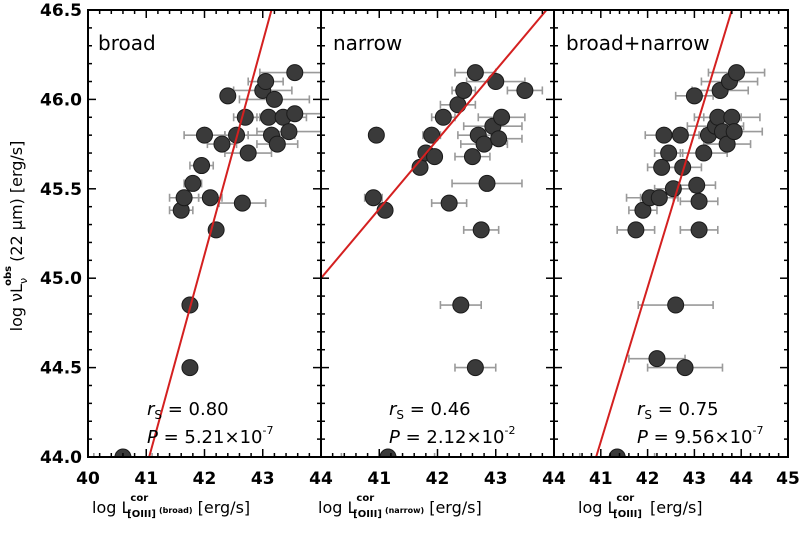  I want to click on panel-label: narrow, so click(367, 43).